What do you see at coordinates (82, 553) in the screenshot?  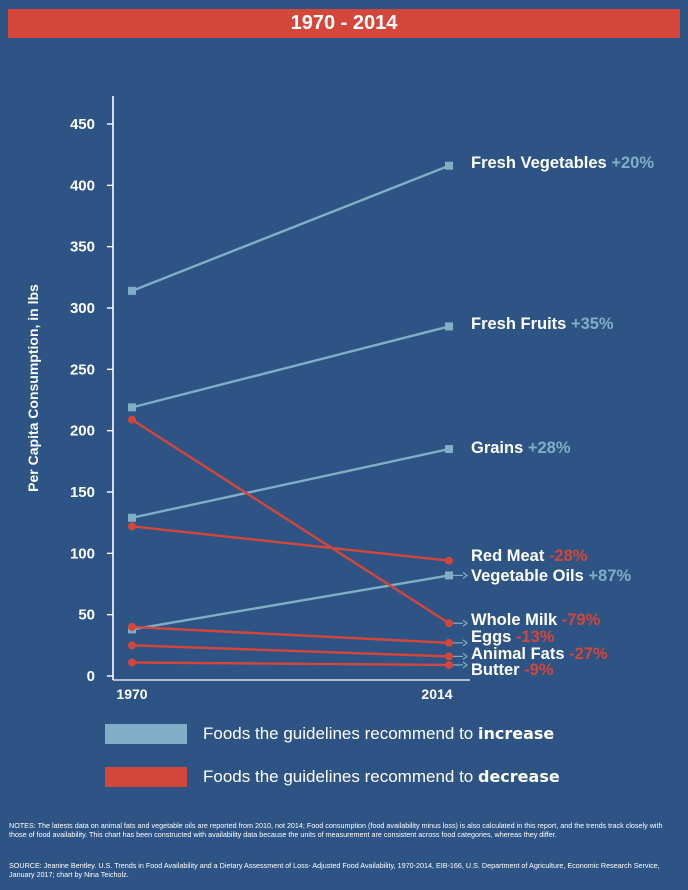 I see `y-tick-label: 100` at bounding box center [82, 553].